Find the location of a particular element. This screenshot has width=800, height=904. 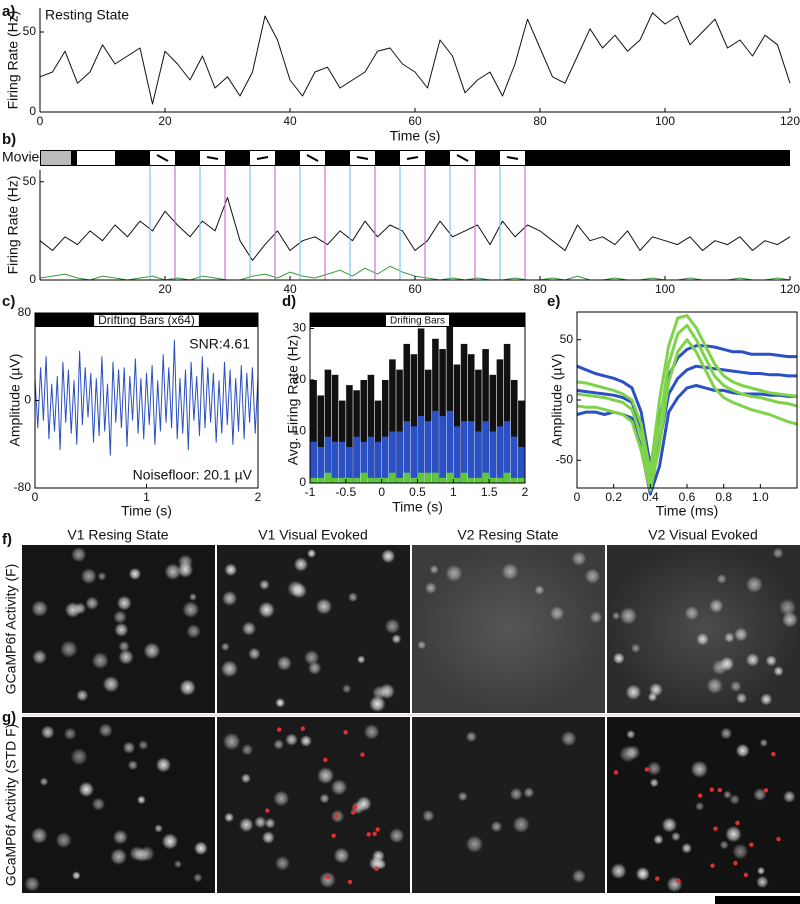

x-tick-label: 1.5 is located at coordinates (489, 492).